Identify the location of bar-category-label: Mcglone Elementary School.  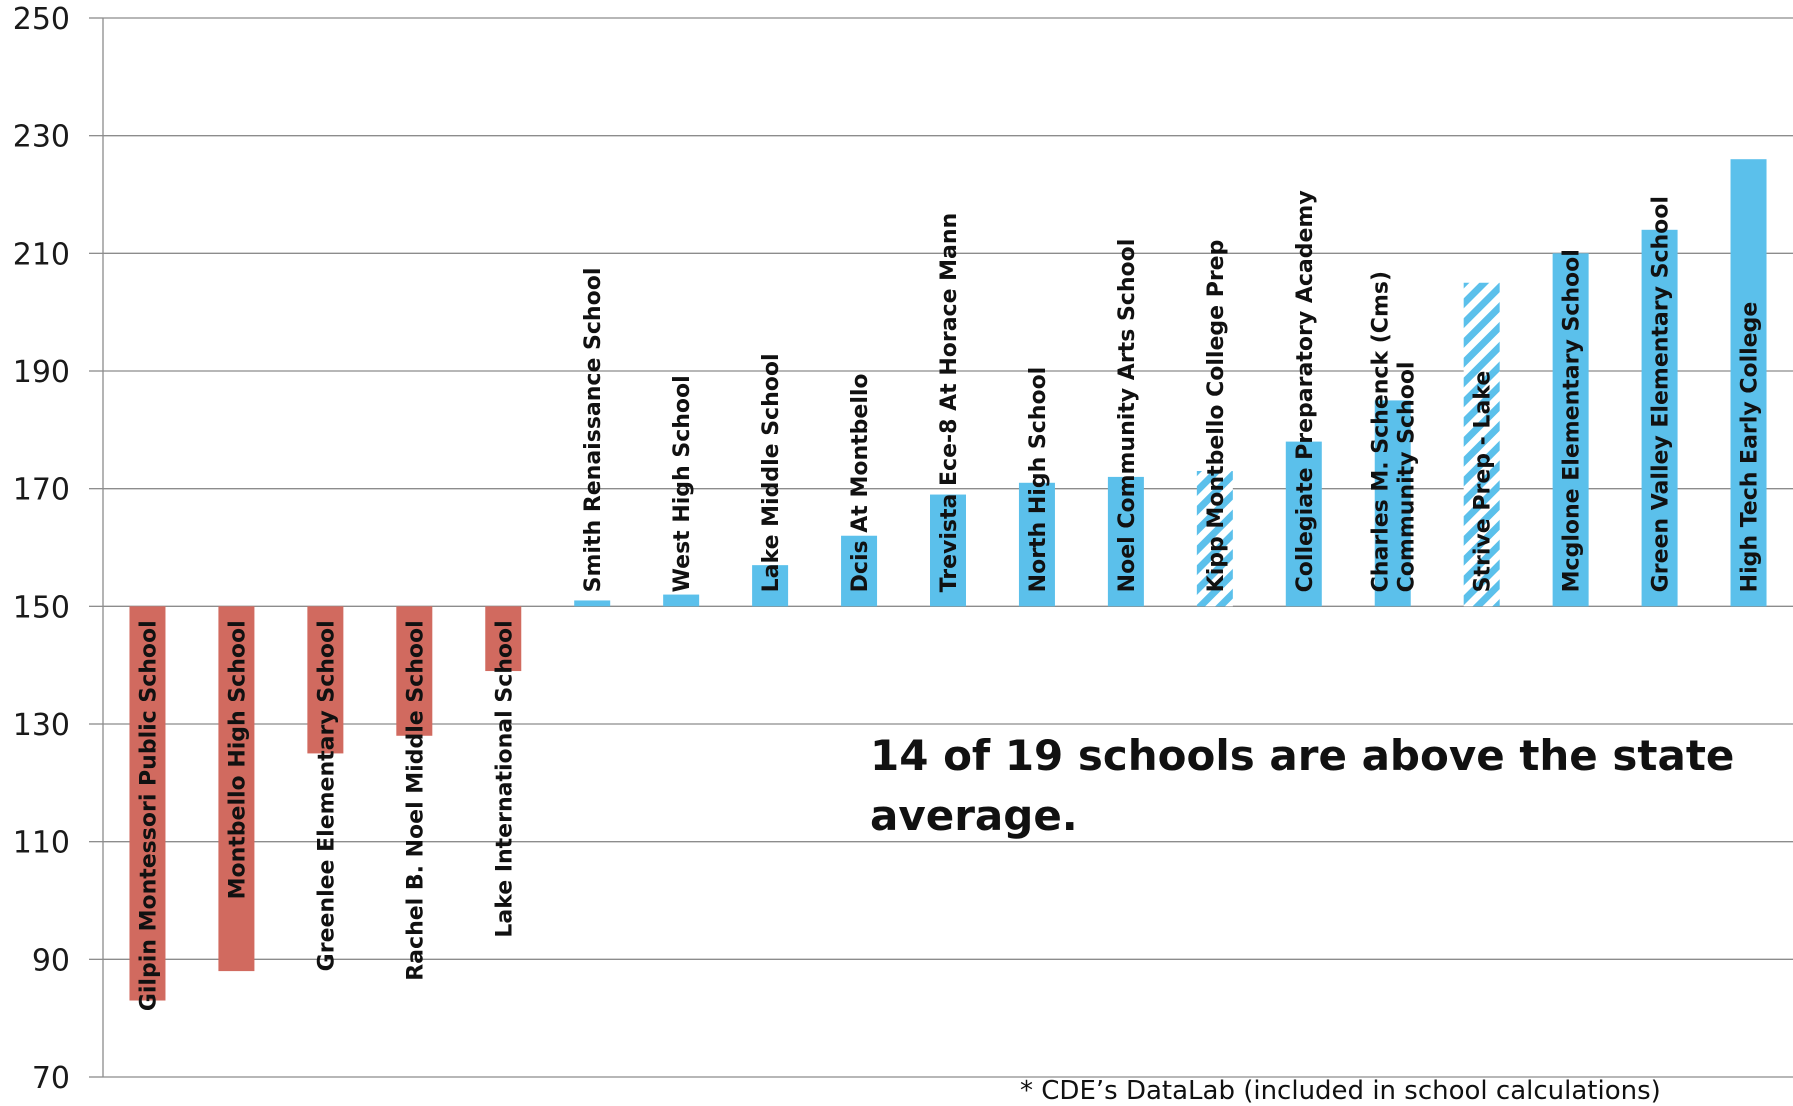
(1572, 420).